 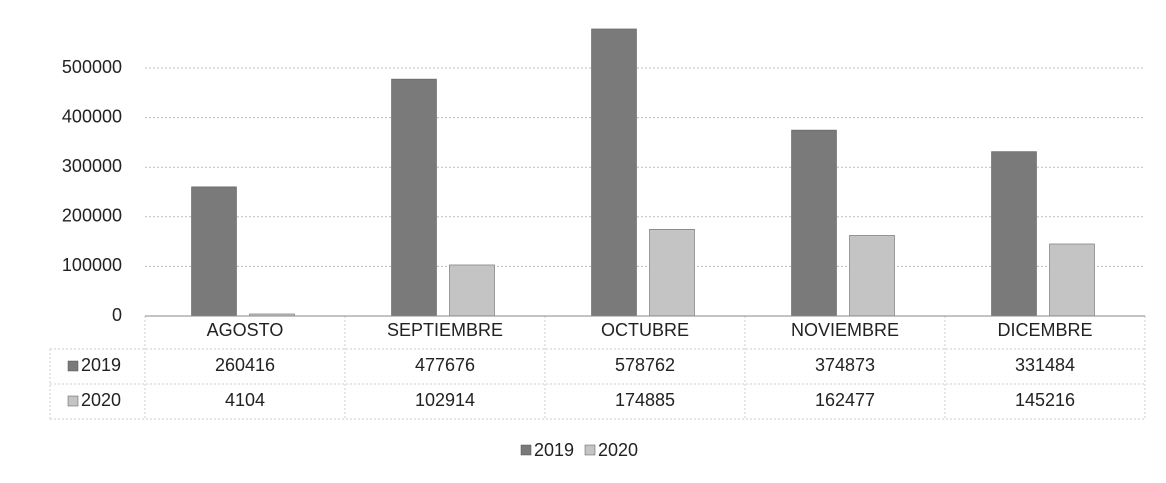 What do you see at coordinates (645, 400) in the screenshot?
I see `table-cell: 174885` at bounding box center [645, 400].